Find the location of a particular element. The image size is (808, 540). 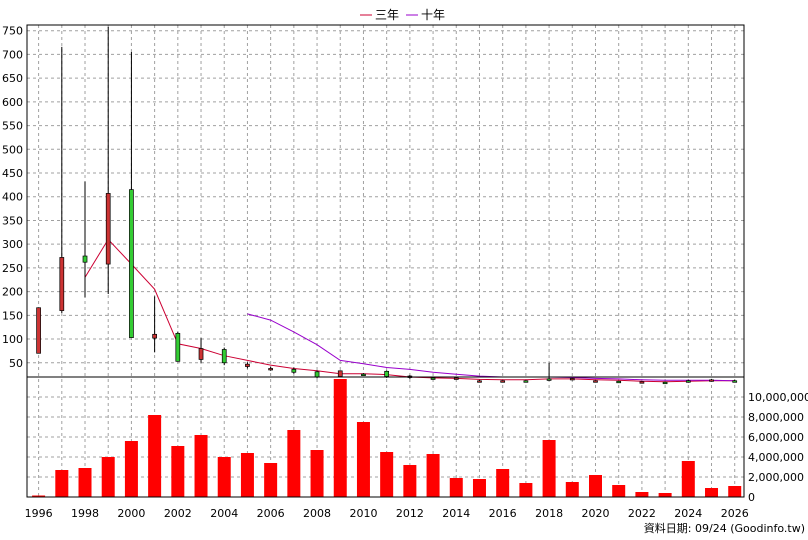

price-tick-label: 150 is located at coordinates (12, 315).